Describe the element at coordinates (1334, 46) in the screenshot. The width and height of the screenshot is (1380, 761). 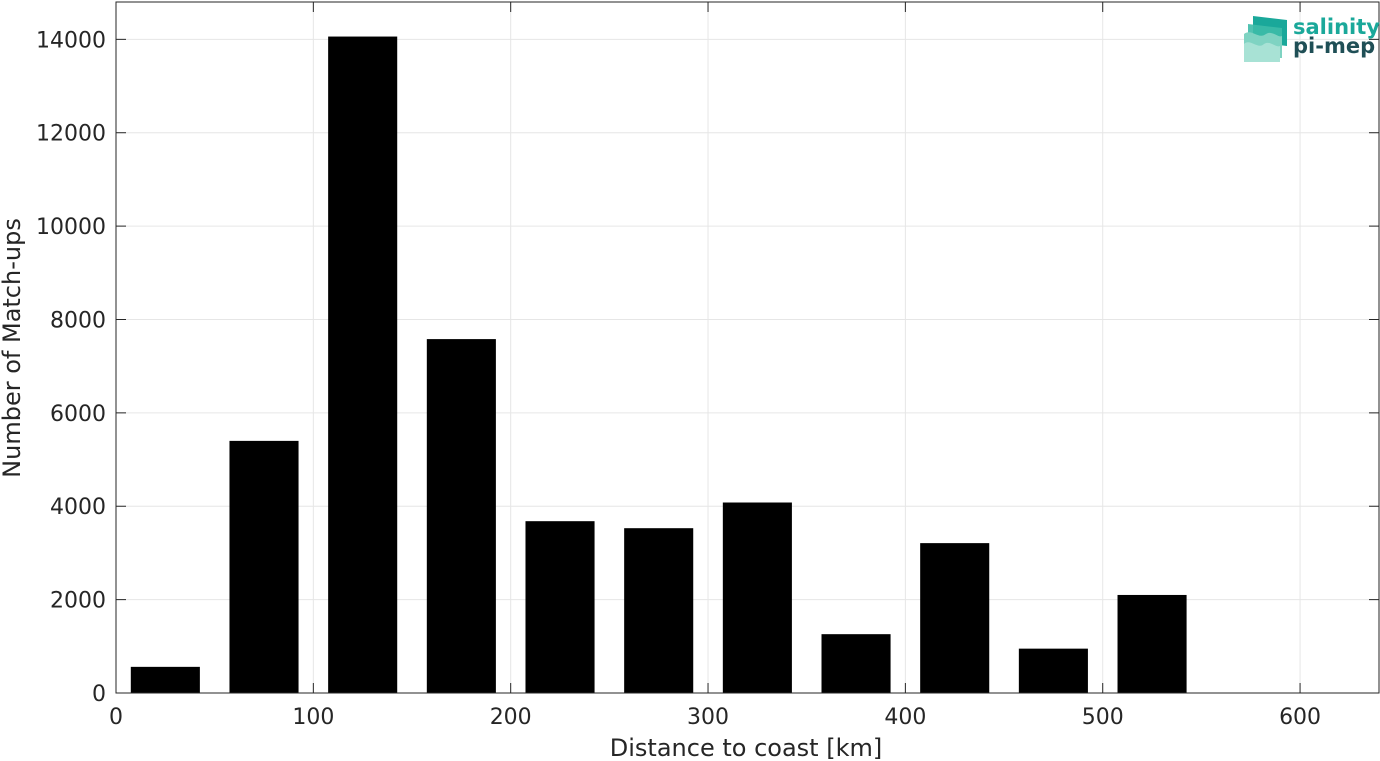
I see `logo-line2: pi-mep` at that location.